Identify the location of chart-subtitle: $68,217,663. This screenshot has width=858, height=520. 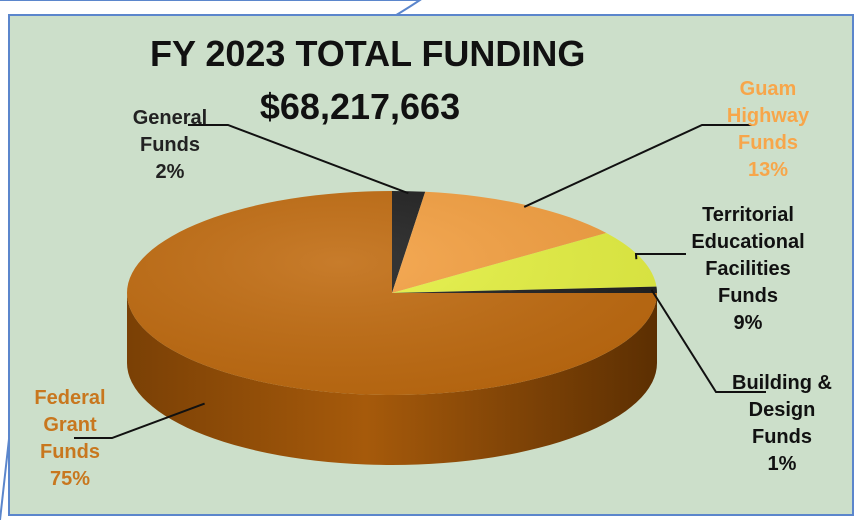
(360, 106).